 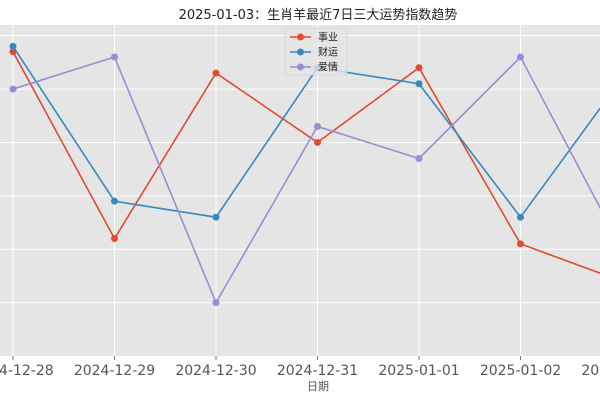 What do you see at coordinates (318, 15) in the screenshot?
I see `chart-title: 2025-01-03：生肖羊最近7日三大运势指数趋势` at bounding box center [318, 15].